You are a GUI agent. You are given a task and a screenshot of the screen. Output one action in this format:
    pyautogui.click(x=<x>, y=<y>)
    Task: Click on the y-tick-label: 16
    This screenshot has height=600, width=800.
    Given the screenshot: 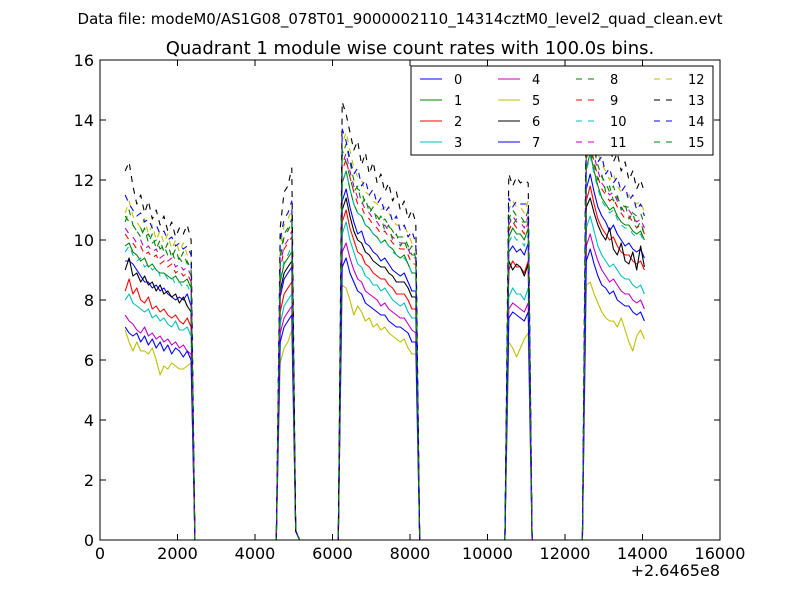 What is the action you would take?
    pyautogui.click(x=84, y=60)
    